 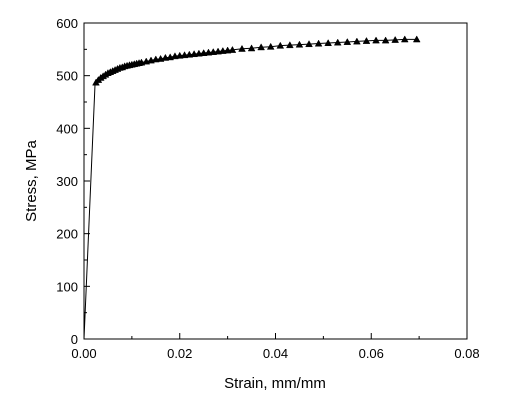 What do you see at coordinates (67, 181) in the screenshot?
I see `y-tick-label: 300` at bounding box center [67, 181].